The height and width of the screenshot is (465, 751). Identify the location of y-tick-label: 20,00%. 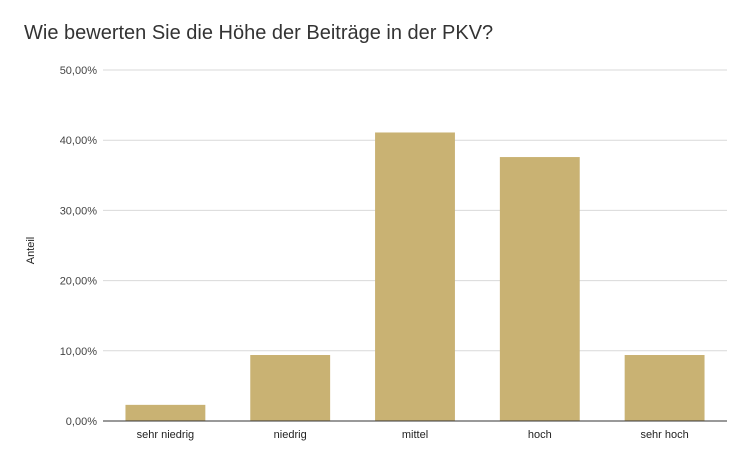
(79, 282).